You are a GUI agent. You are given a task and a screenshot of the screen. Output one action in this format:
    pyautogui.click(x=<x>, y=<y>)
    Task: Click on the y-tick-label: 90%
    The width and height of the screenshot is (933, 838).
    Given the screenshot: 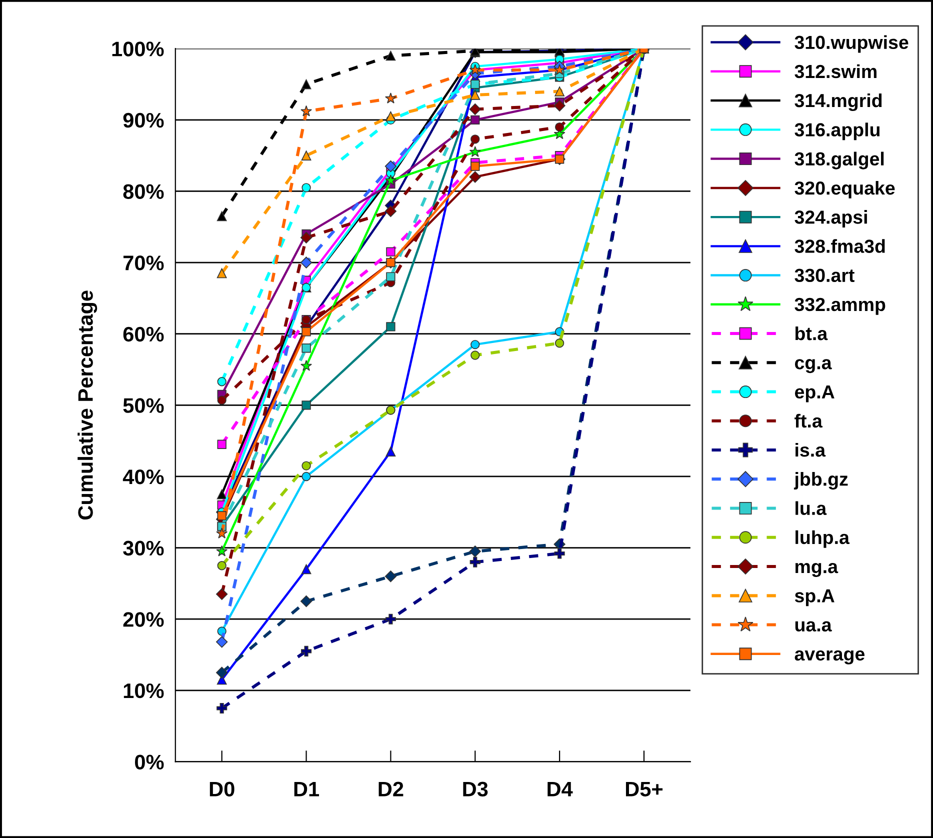 What is the action you would take?
    pyautogui.click(x=143, y=120)
    